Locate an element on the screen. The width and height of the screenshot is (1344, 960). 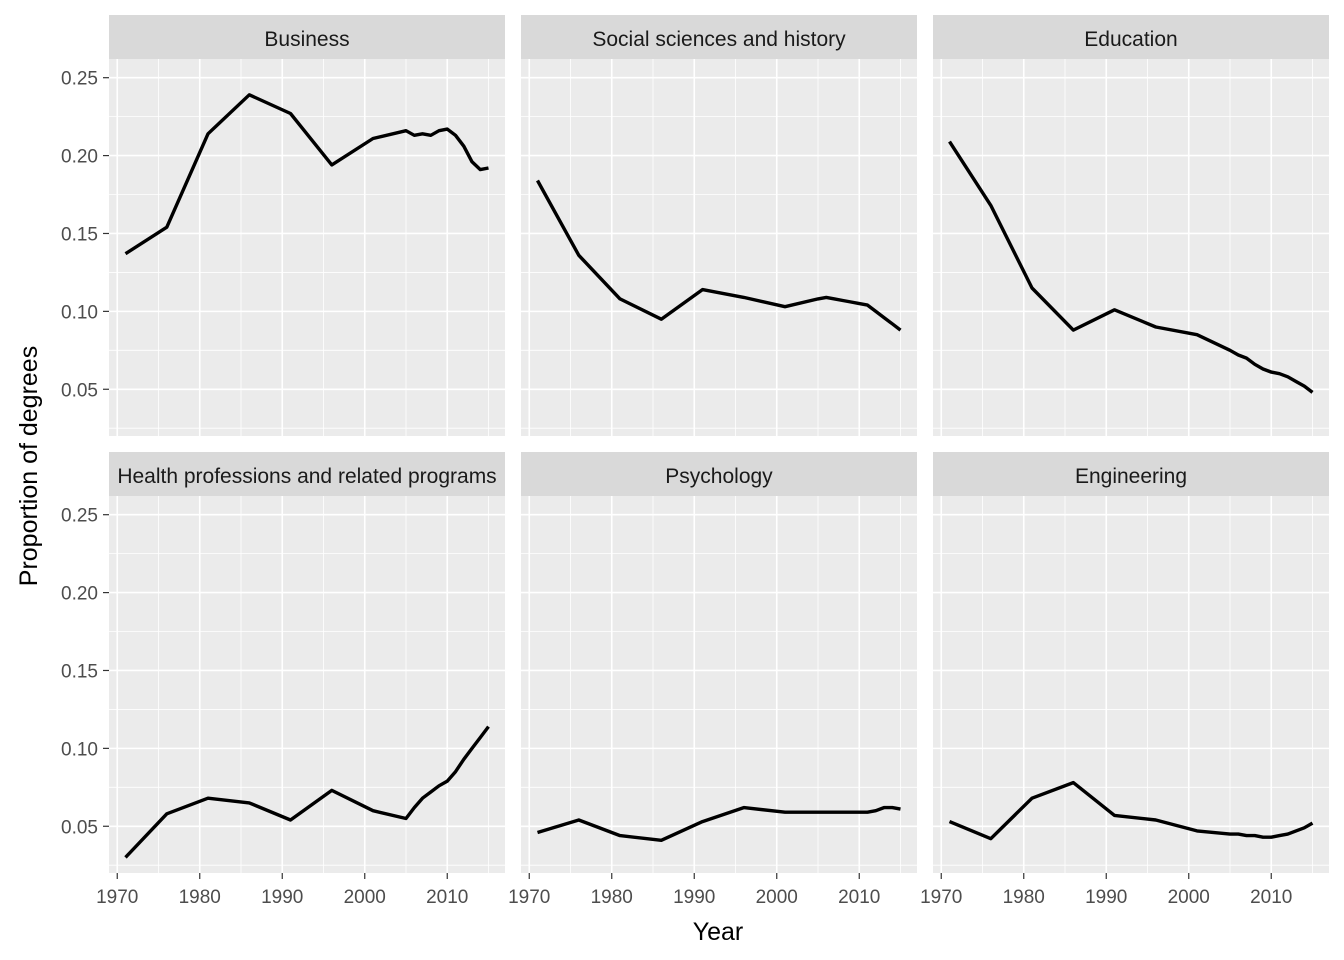
facet-panel: Business is located at coordinates (307, 225).